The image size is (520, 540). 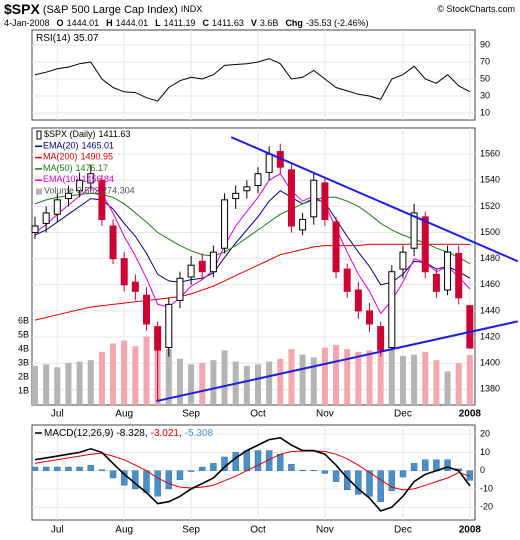 What do you see at coordinates (165, 433) in the screenshot?
I see `macd-label-part: -3.021` at bounding box center [165, 433].